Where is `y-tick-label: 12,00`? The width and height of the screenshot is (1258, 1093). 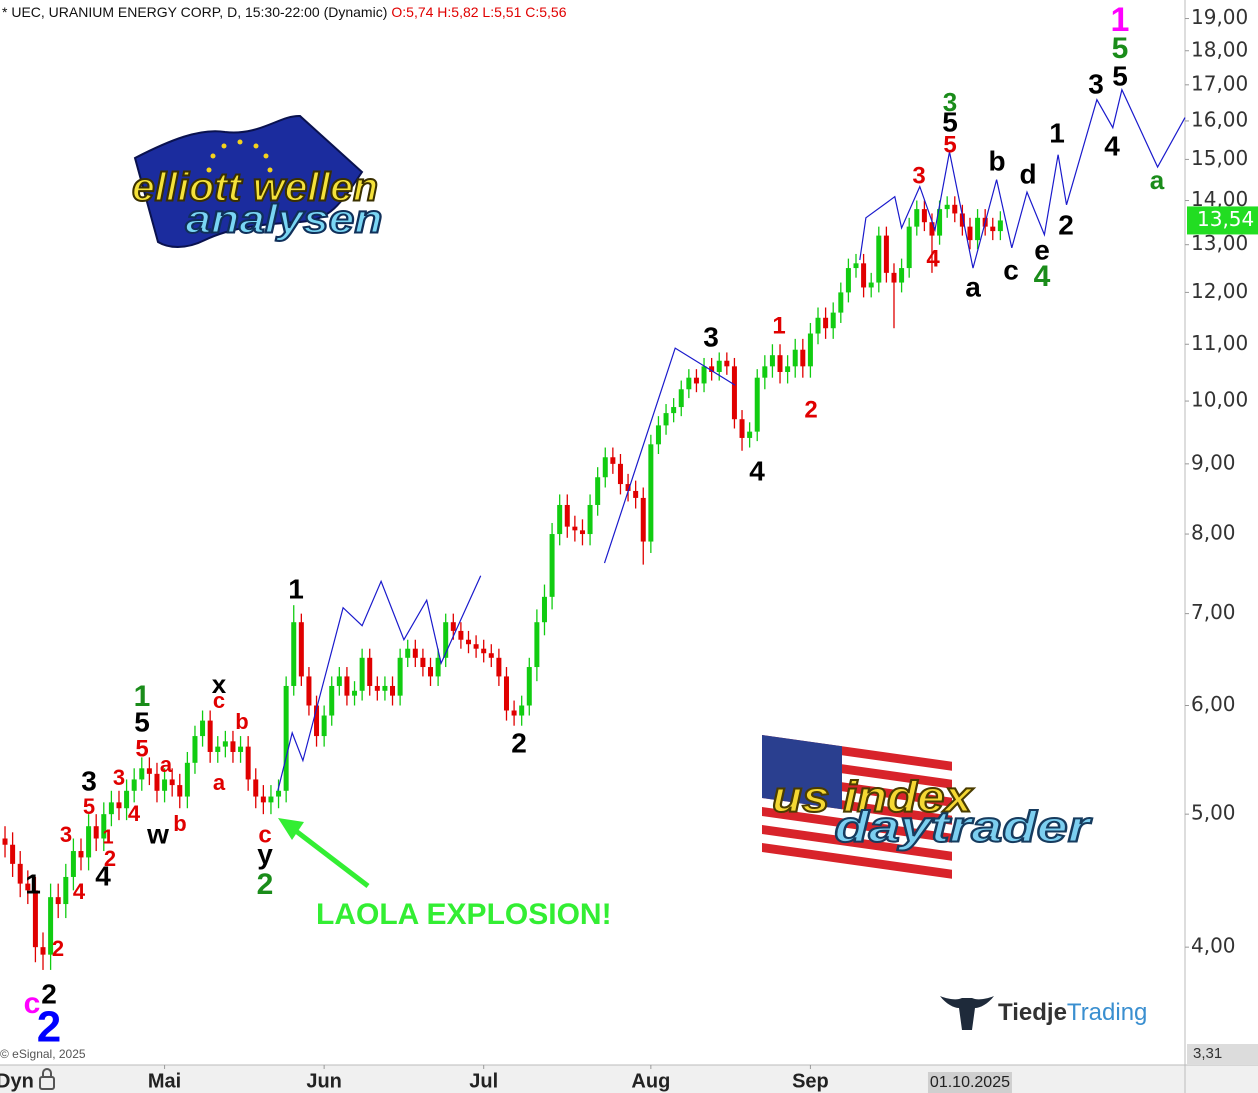 y-tick-label: 12,00 is located at coordinates (1219, 291).